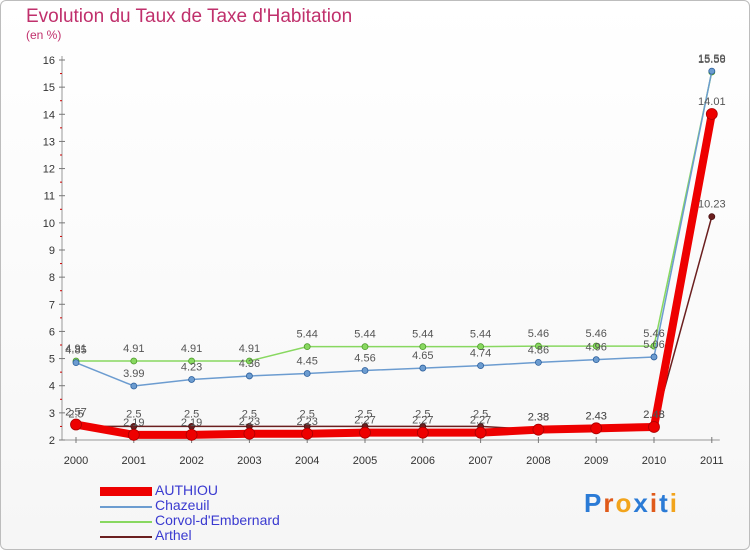  What do you see at coordinates (191, 367) in the screenshot?
I see `data-label-chazeuil: 4.23` at bounding box center [191, 367].